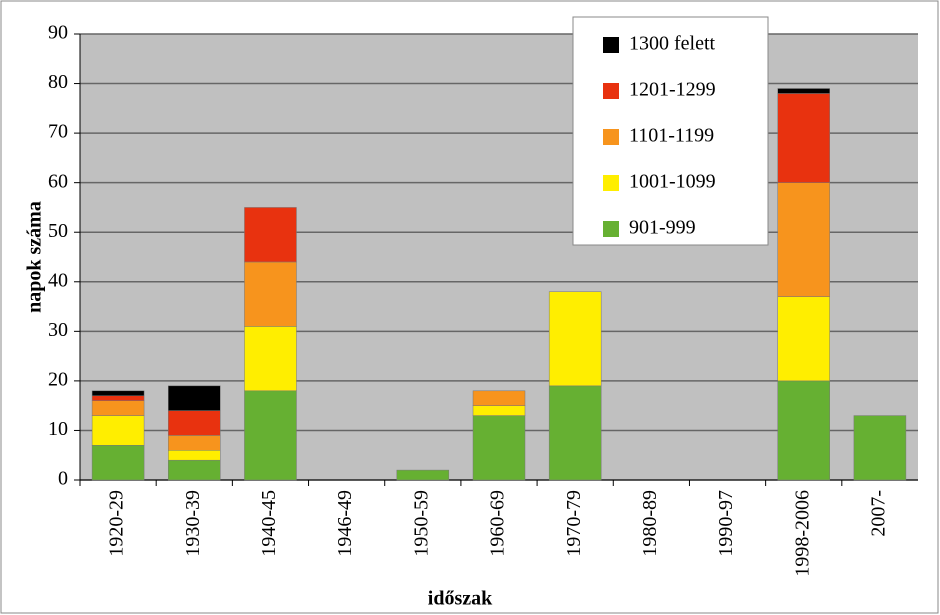  Describe the element at coordinates (58, 330) in the screenshot. I see `y-tick-label: 30` at that location.